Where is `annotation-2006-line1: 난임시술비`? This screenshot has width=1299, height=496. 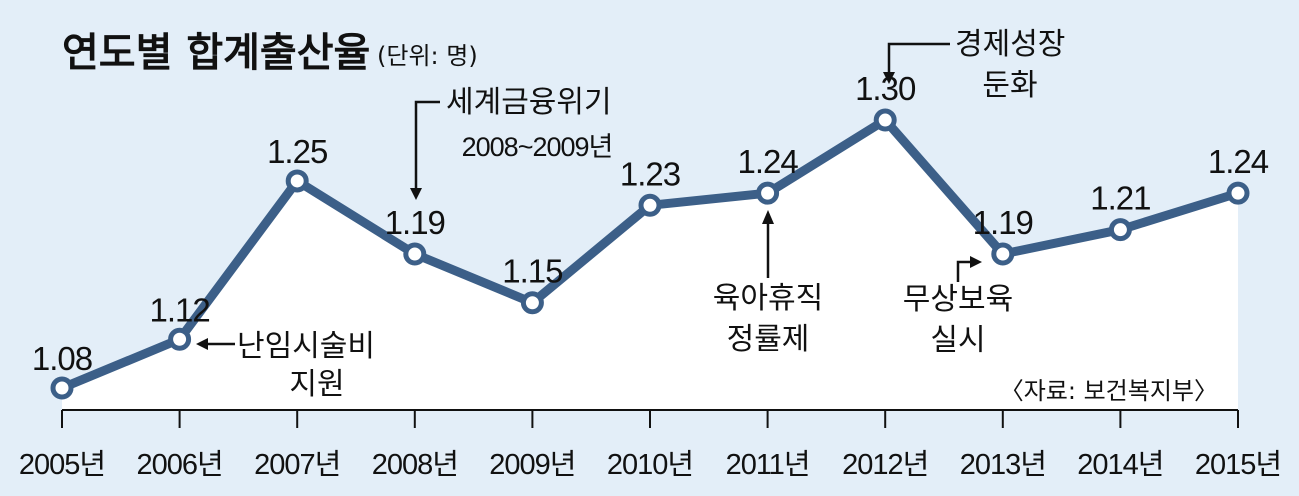
annotation-2006-line1: 난임시술비 is located at coordinates (306, 346).